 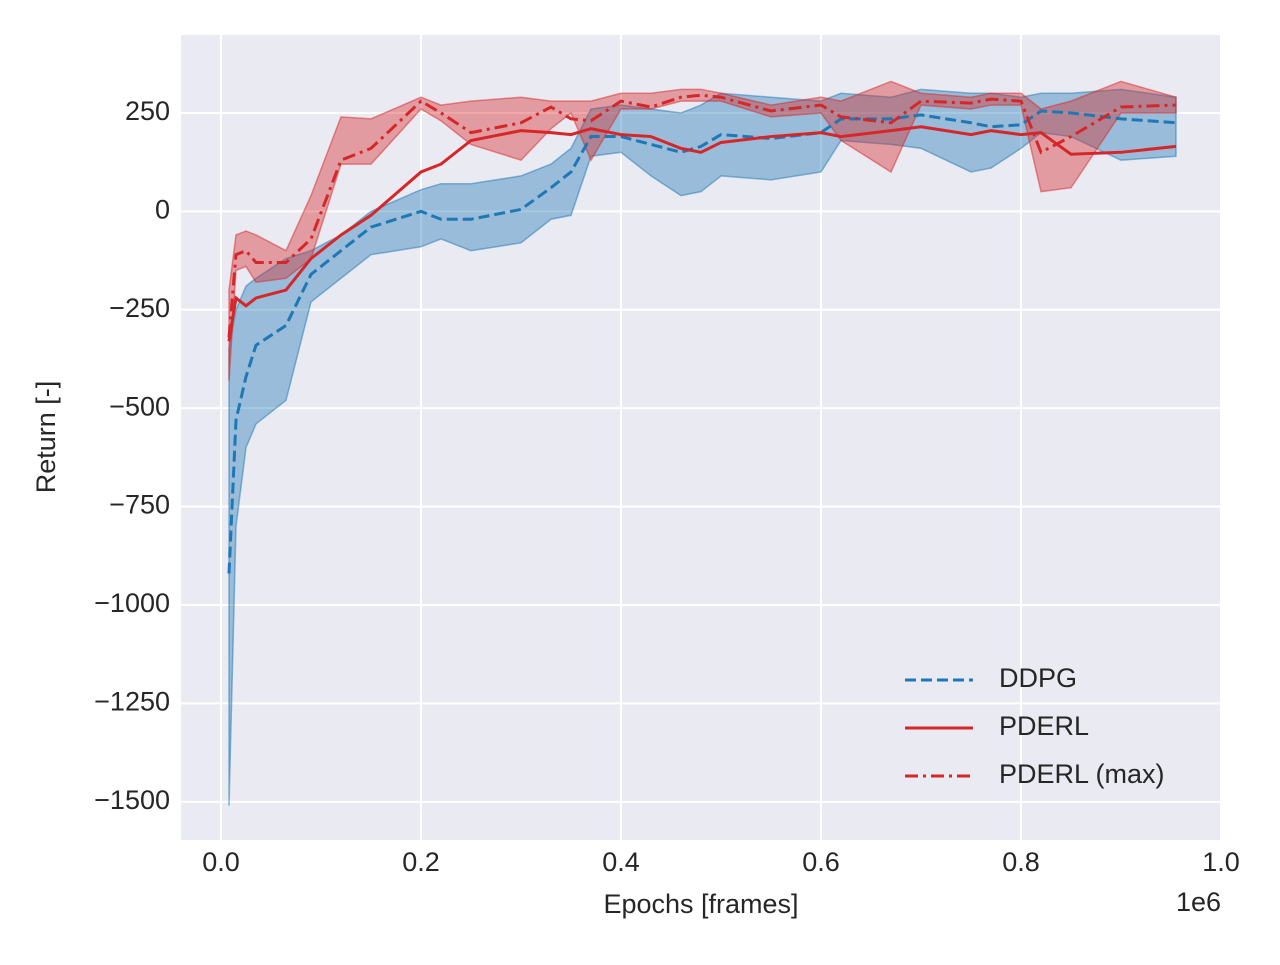 What do you see at coordinates (621, 862) in the screenshot?
I see `x-tick-label: 0.4` at bounding box center [621, 862].